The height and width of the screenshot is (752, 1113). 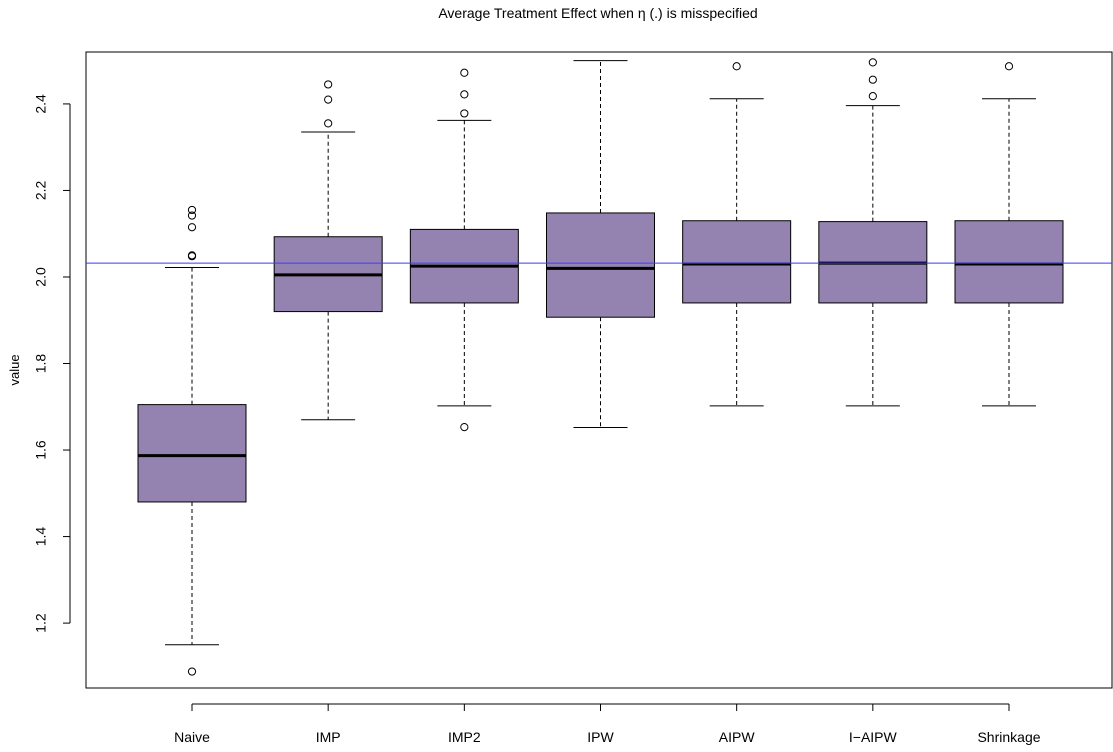 What do you see at coordinates (41, 191) in the screenshot?
I see `y-tick-label: 2.2` at bounding box center [41, 191].